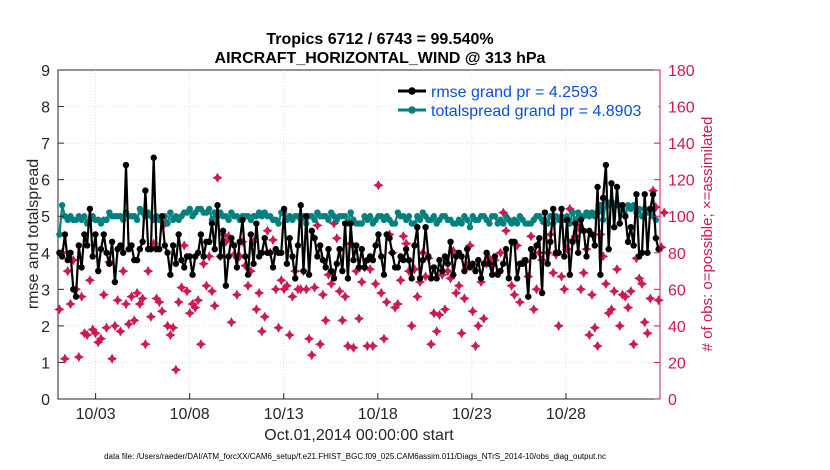  Describe the element at coordinates (45, 363) in the screenshot. I see `y-left-tick-label: 1` at that location.